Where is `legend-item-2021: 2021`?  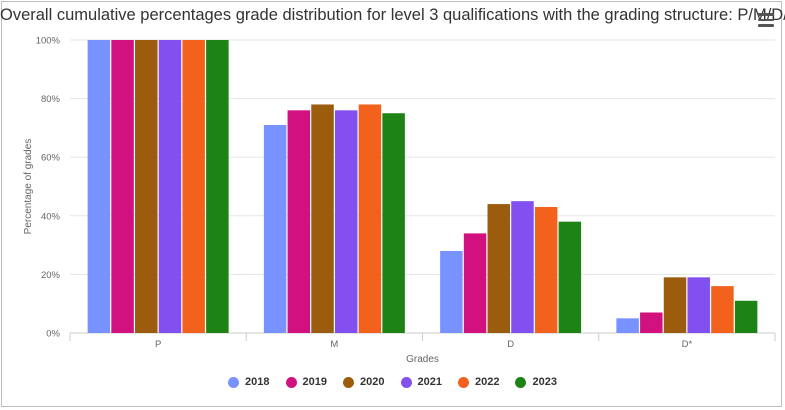
legend-item-2021: 2021 is located at coordinates (421, 382).